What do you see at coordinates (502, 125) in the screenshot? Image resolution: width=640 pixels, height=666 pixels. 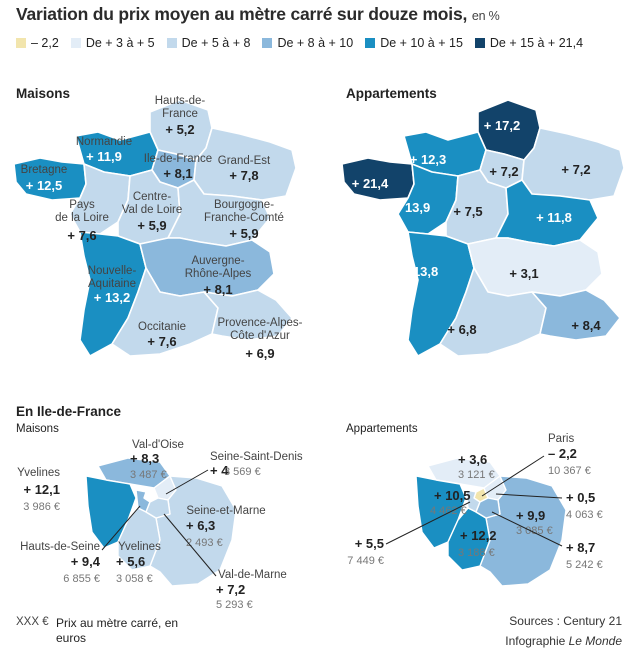 I see `region-value-hauts-de-france: + 17,2` at bounding box center [502, 125].